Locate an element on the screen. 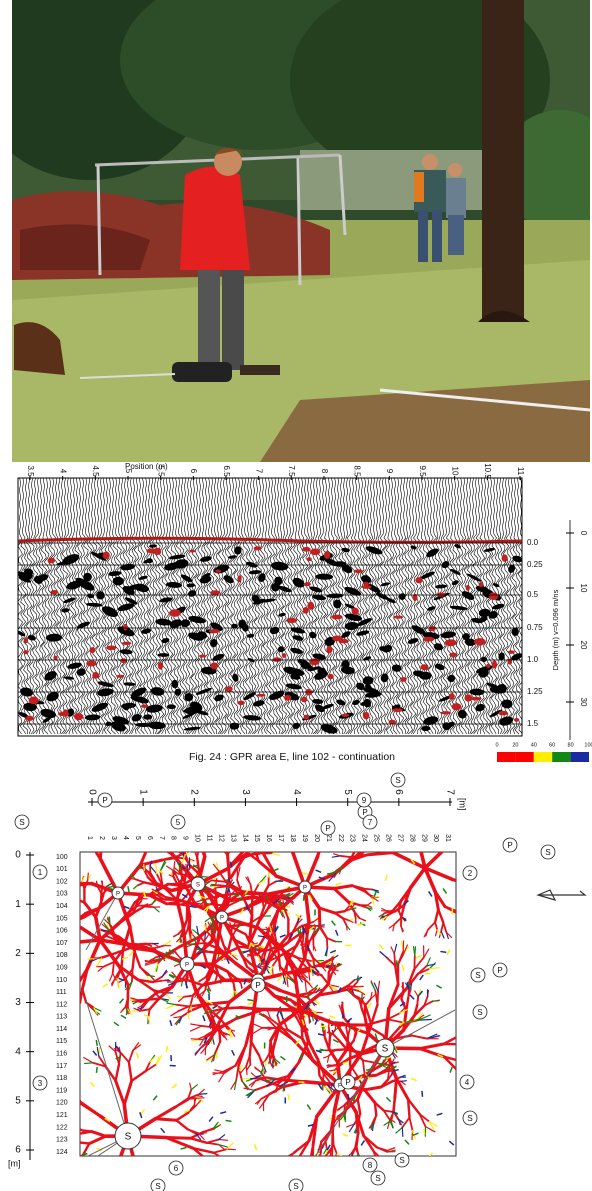 Image resolution: width=592 pixels, height=1191 pixels. feature-node is located at coordinates (305, 887).